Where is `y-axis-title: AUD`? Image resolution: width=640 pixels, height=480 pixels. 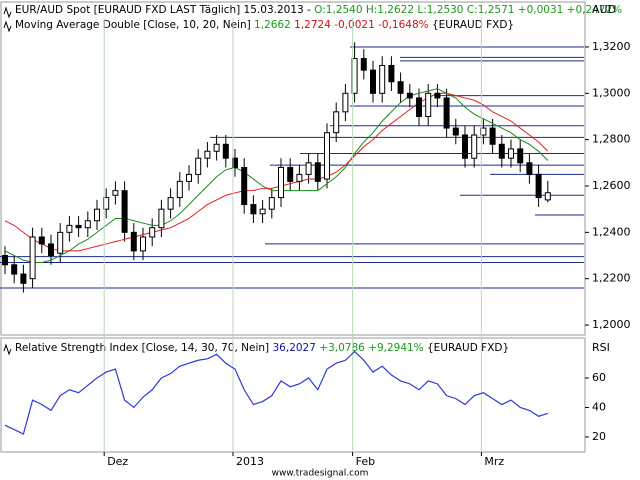
y-axis-title: AUD is located at coordinates (604, 9).